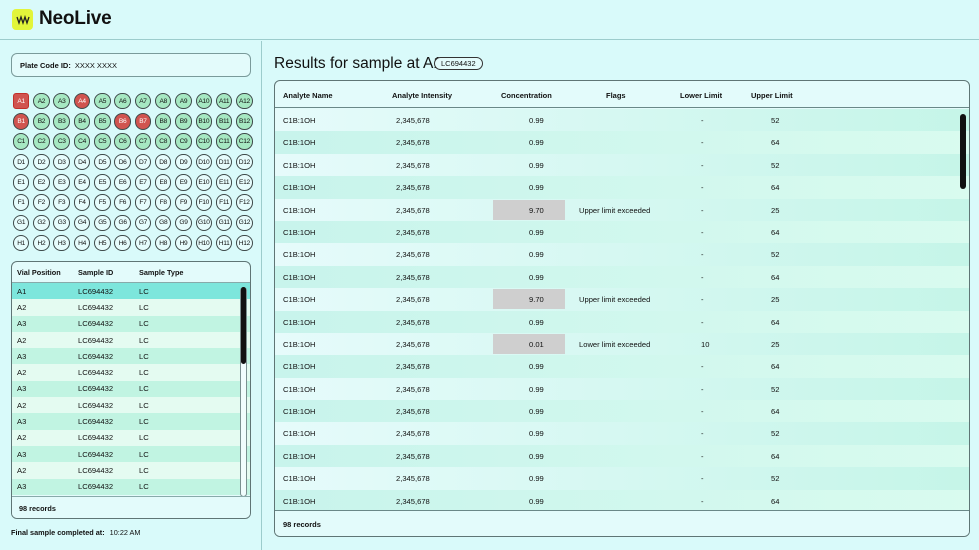 This screenshot has height=550, width=979. I want to click on well-h7: H7, so click(143, 243).